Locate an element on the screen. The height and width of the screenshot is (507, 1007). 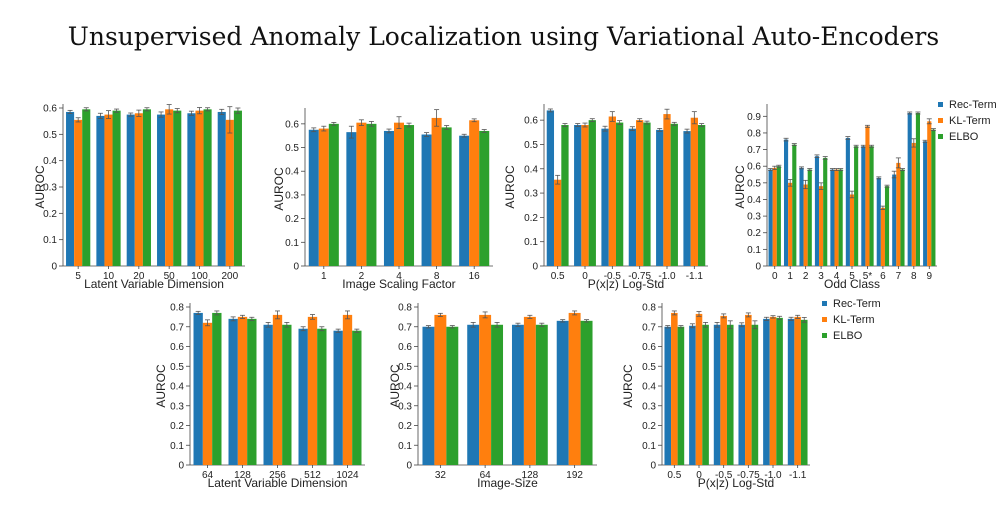
x-tick-label: 128 is located at coordinates (530, 475).